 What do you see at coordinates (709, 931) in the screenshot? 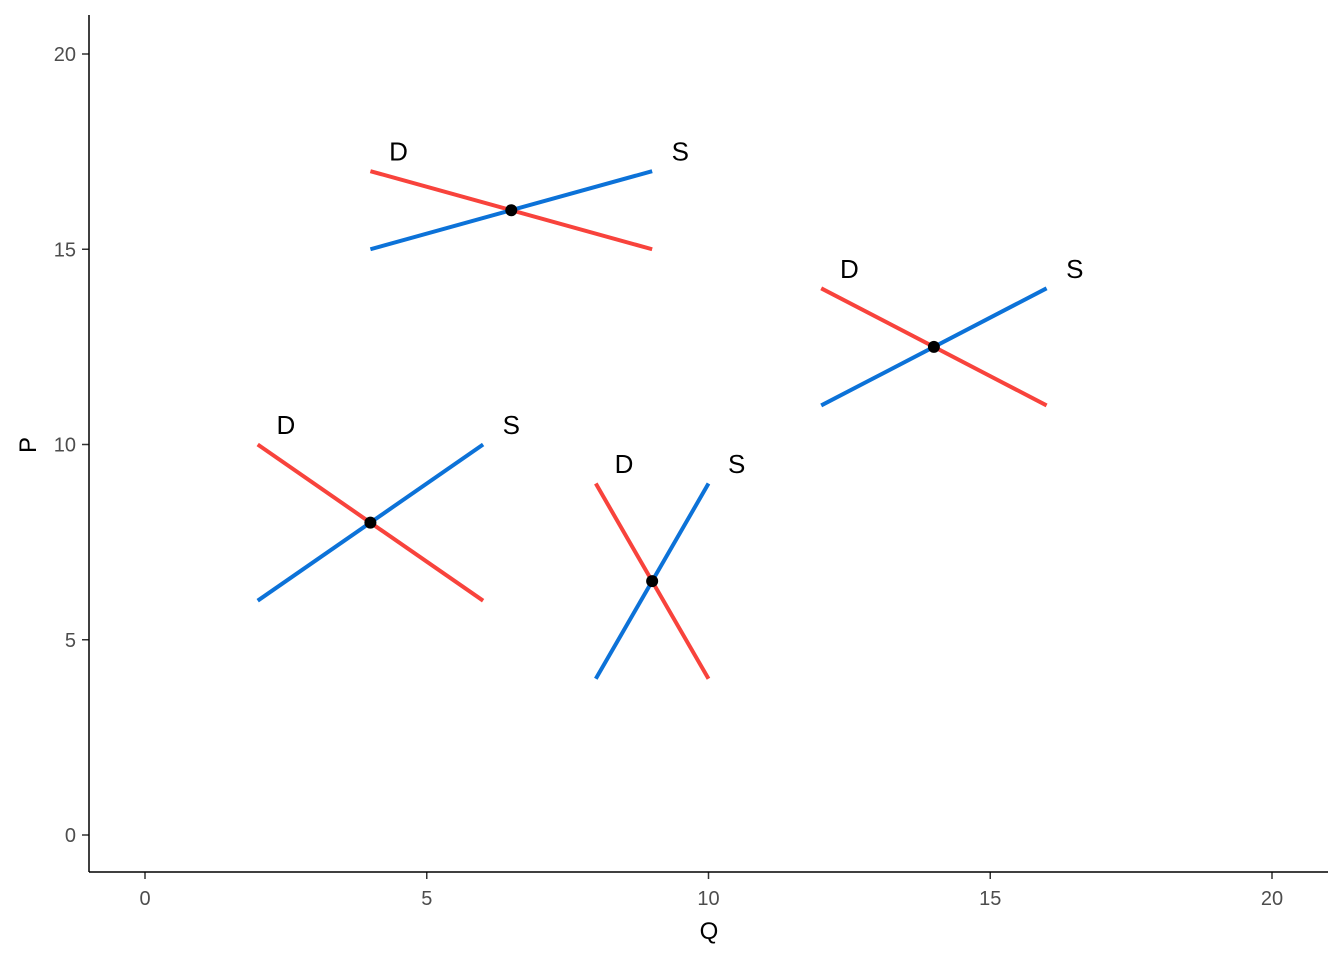
I see `x-axis-title: Q` at bounding box center [709, 931].